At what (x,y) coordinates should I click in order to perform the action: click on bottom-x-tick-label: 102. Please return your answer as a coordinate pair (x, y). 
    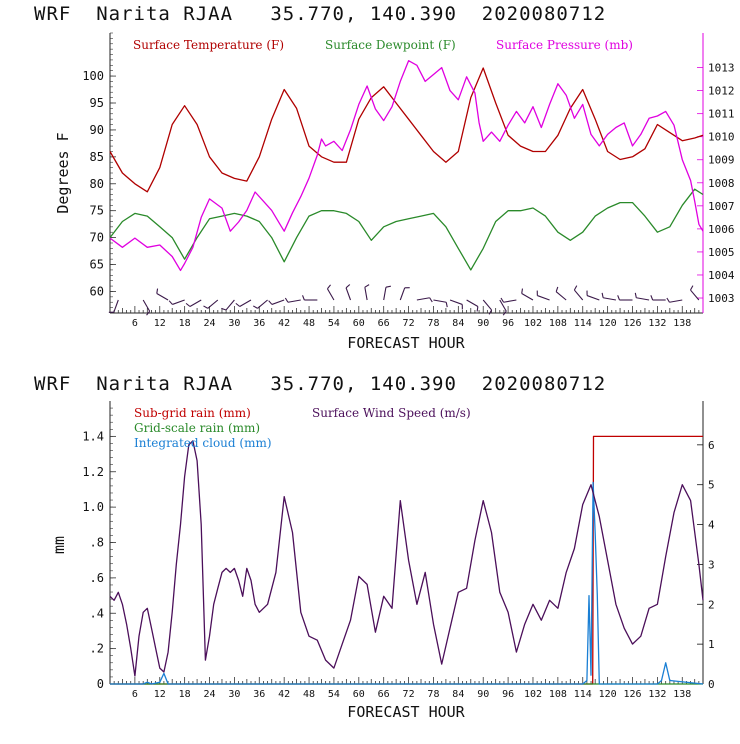
    Looking at the image, I should click on (533, 694).